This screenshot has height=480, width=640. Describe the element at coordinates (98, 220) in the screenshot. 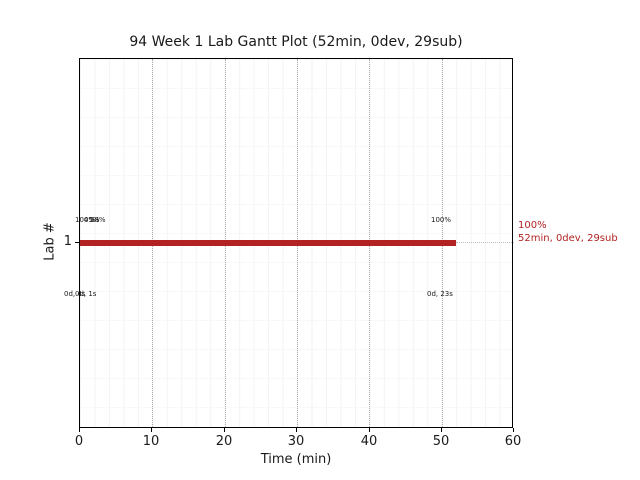

I see `percent-label-start-3: 58%` at that location.